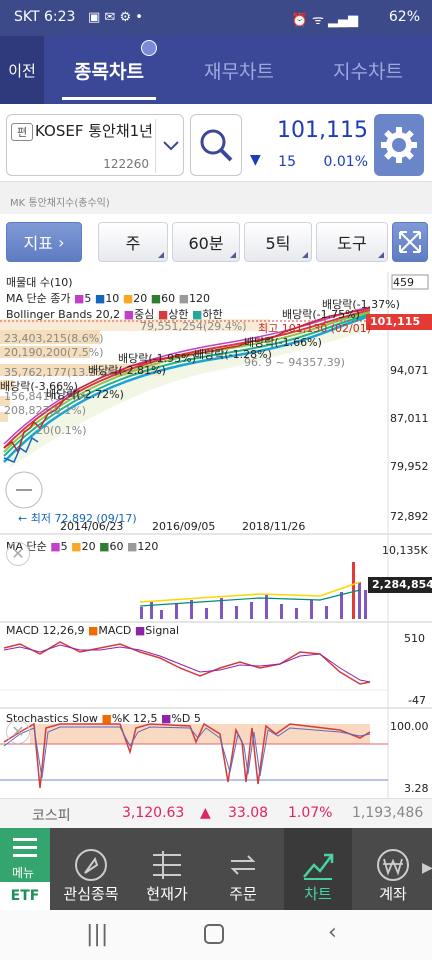  I want to click on recent-apps-icon: |||, so click(97, 934).